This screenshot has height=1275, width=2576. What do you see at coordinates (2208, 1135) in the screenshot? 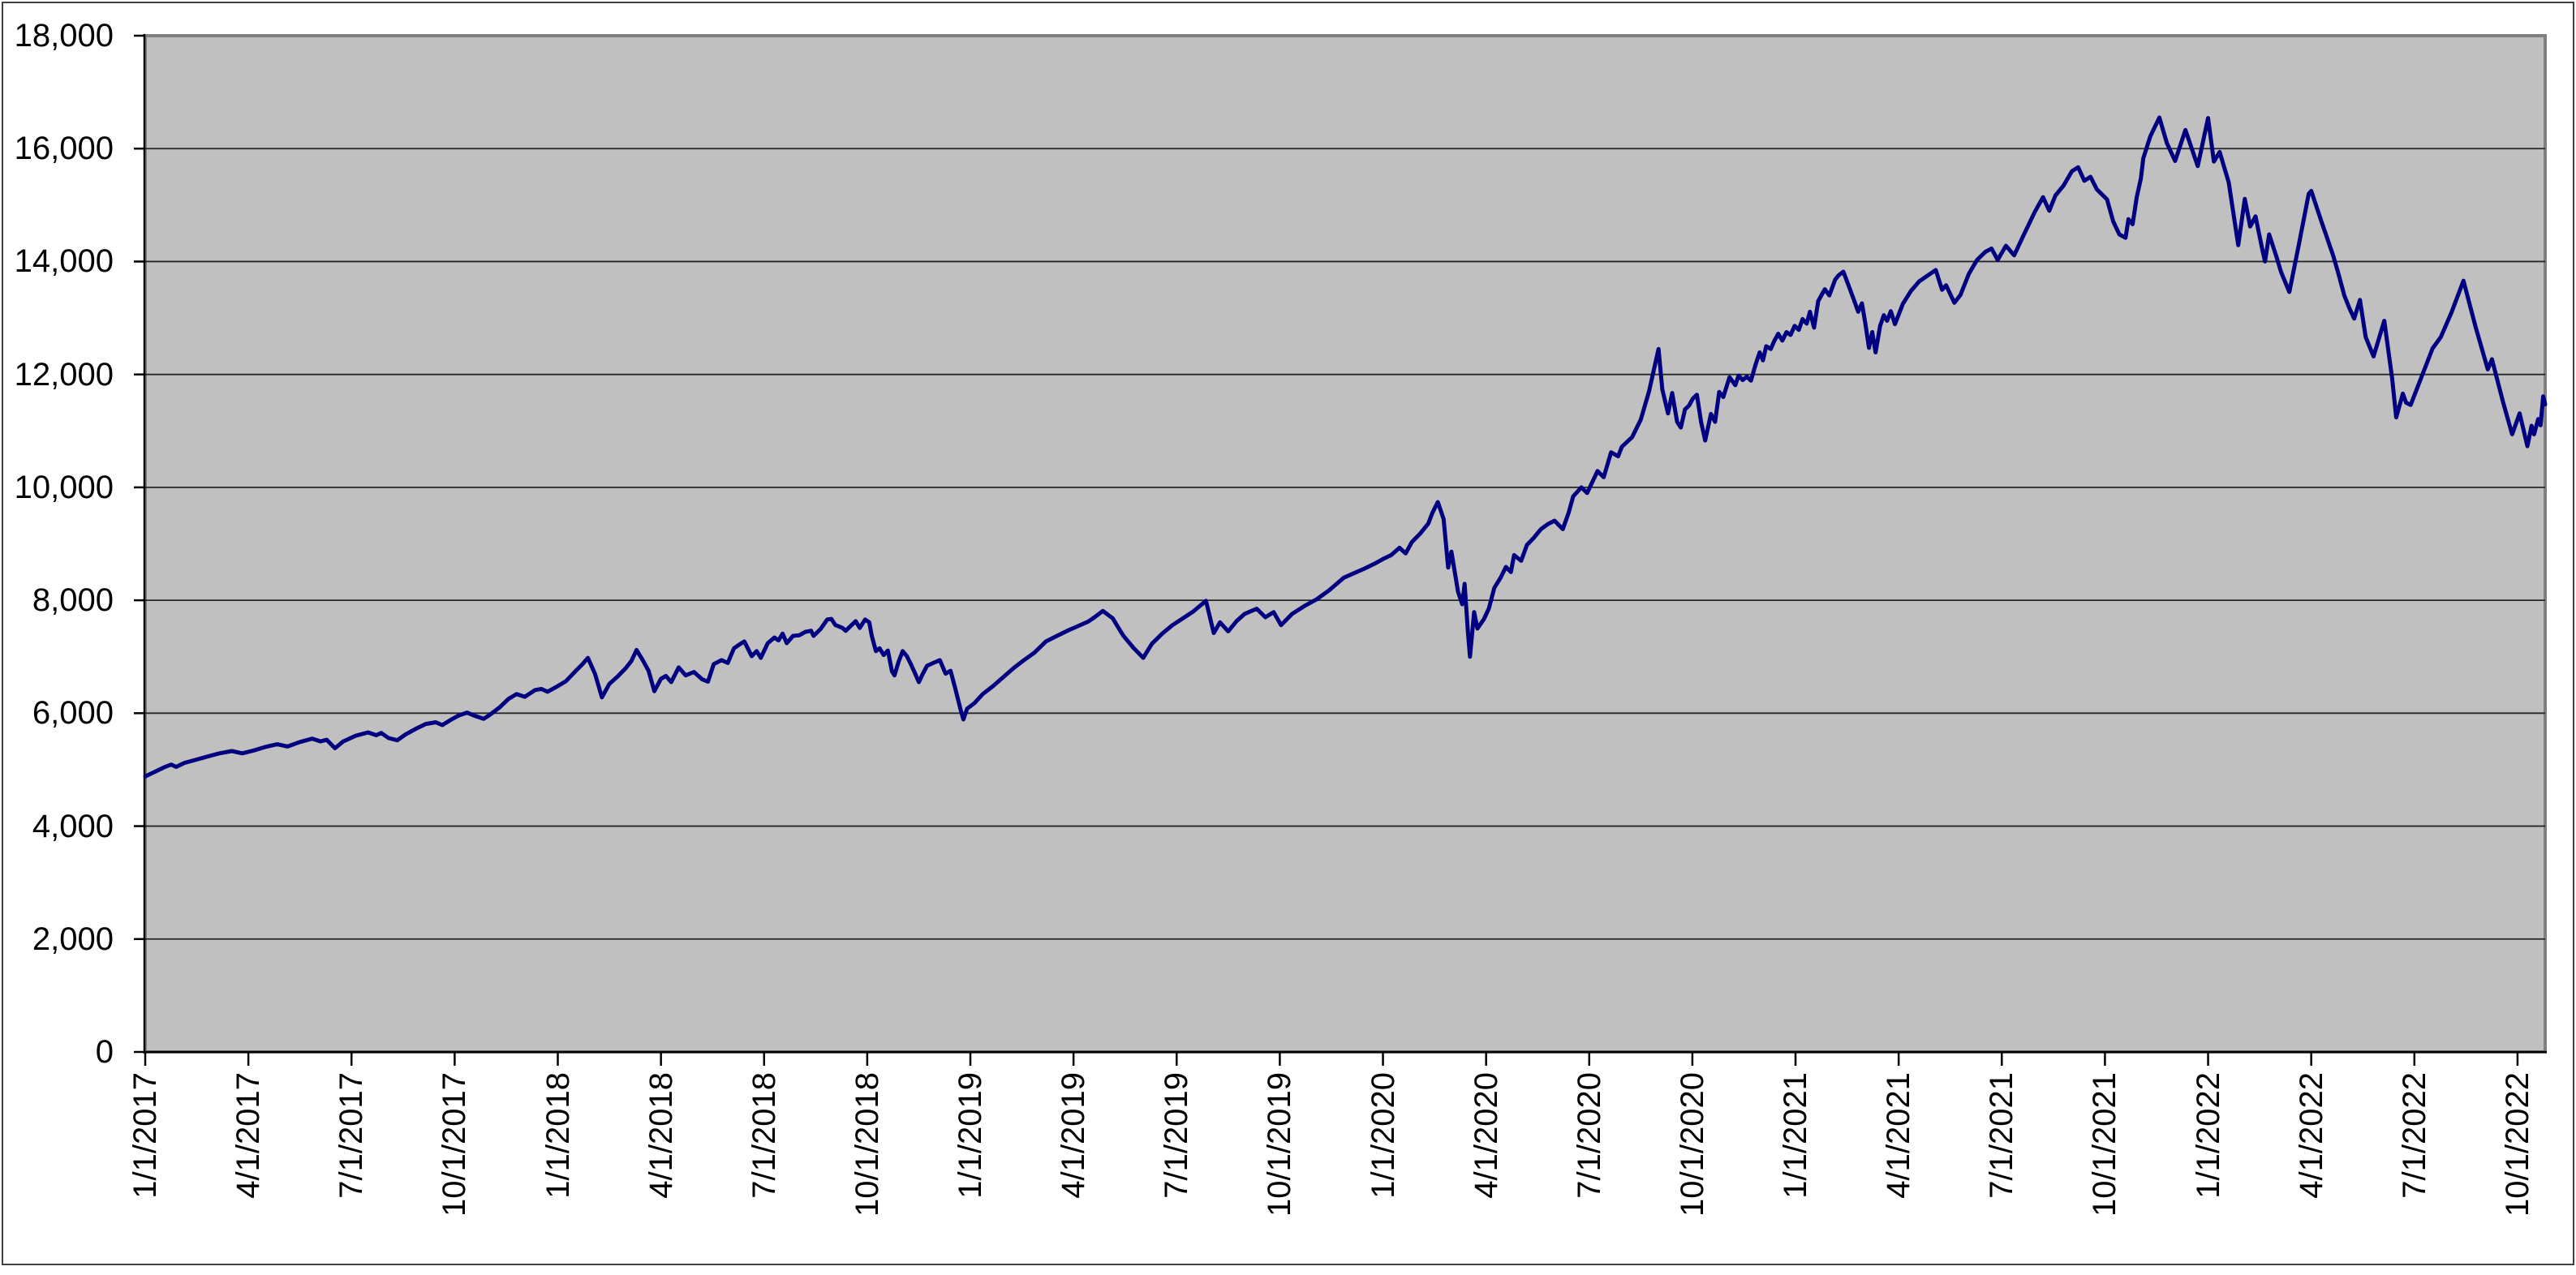
I see `x-axis-label: 1/1/2022` at bounding box center [2208, 1135].